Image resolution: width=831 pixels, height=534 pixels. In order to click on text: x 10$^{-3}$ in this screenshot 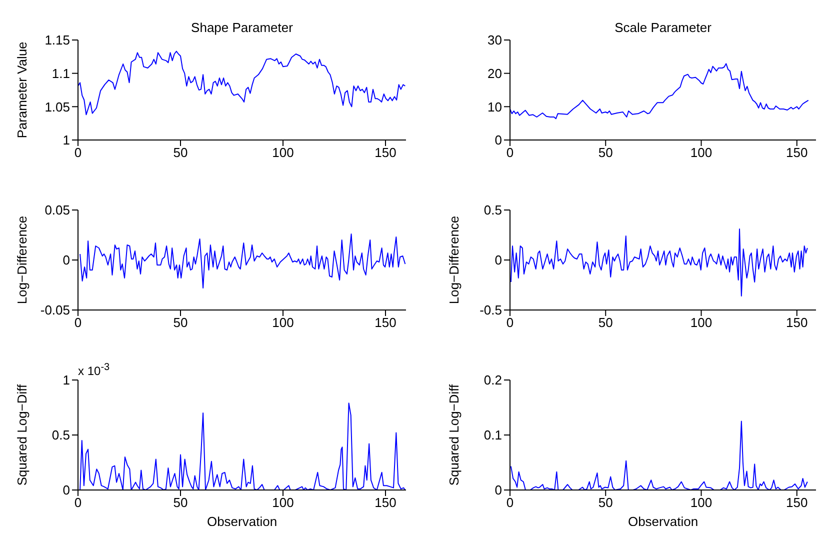, I will do `click(94, 370)`.